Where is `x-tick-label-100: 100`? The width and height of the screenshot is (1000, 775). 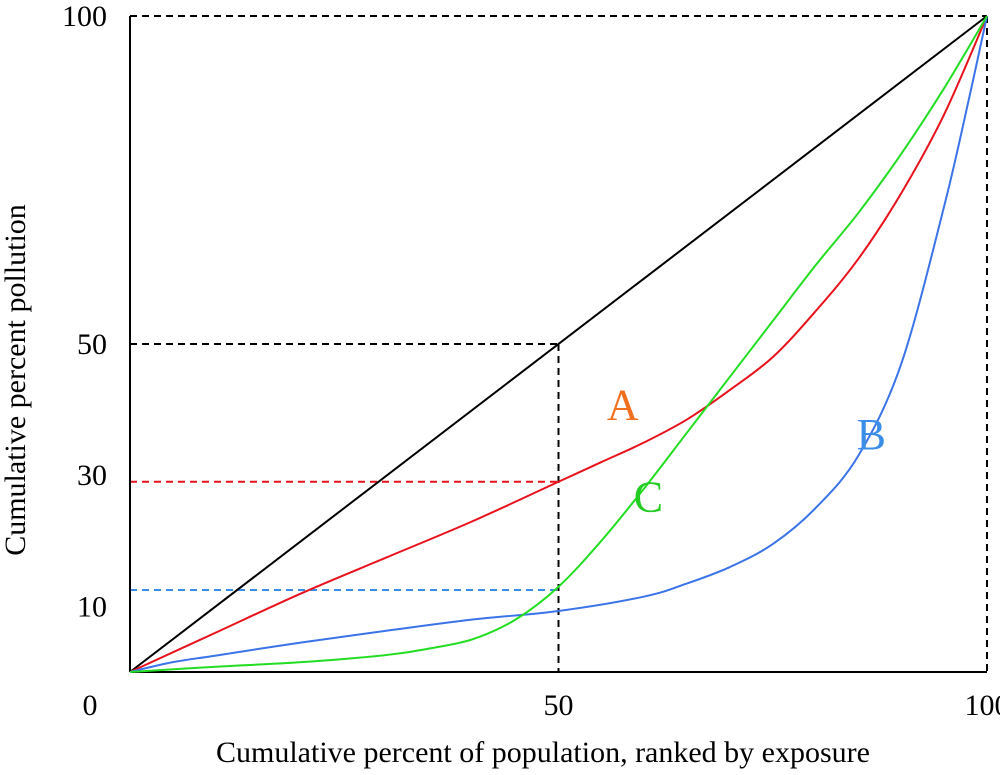
x-tick-label-100: 100 is located at coordinates (982, 705).